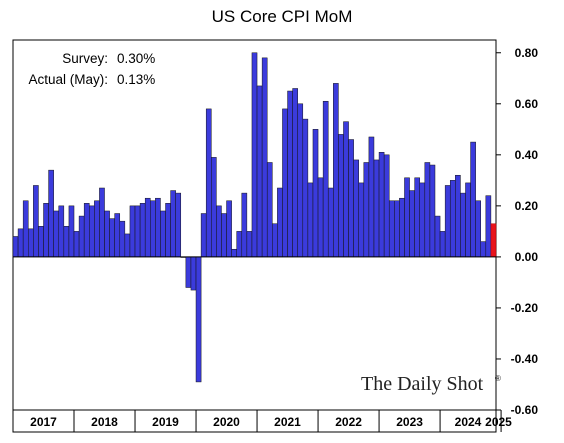  What do you see at coordinates (517, 231) in the screenshot?
I see `y-axis: 0.80 0.60 0.40 0.20 0.00 -0.20 -0.40 -0.60` at bounding box center [517, 231].